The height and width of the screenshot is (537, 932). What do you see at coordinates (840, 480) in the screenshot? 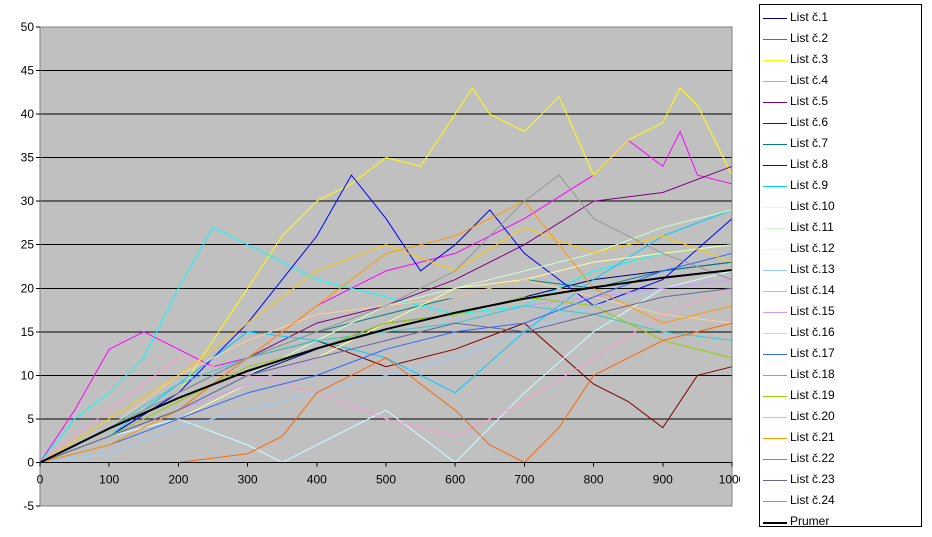
I see `legend-item: List č.23` at bounding box center [840, 480].